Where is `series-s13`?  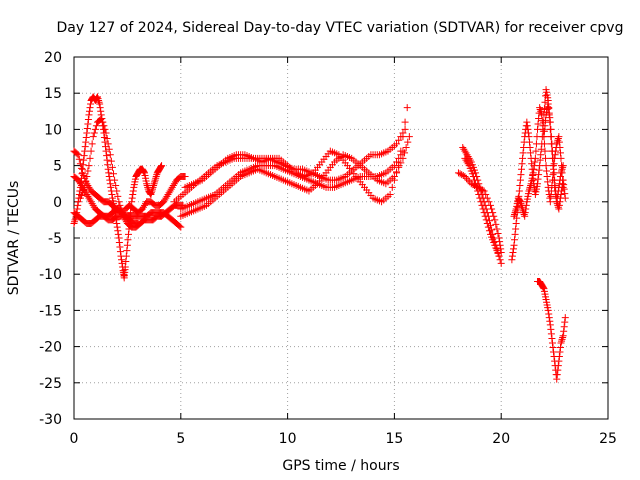 series-s13 is located at coordinates (537, 175).